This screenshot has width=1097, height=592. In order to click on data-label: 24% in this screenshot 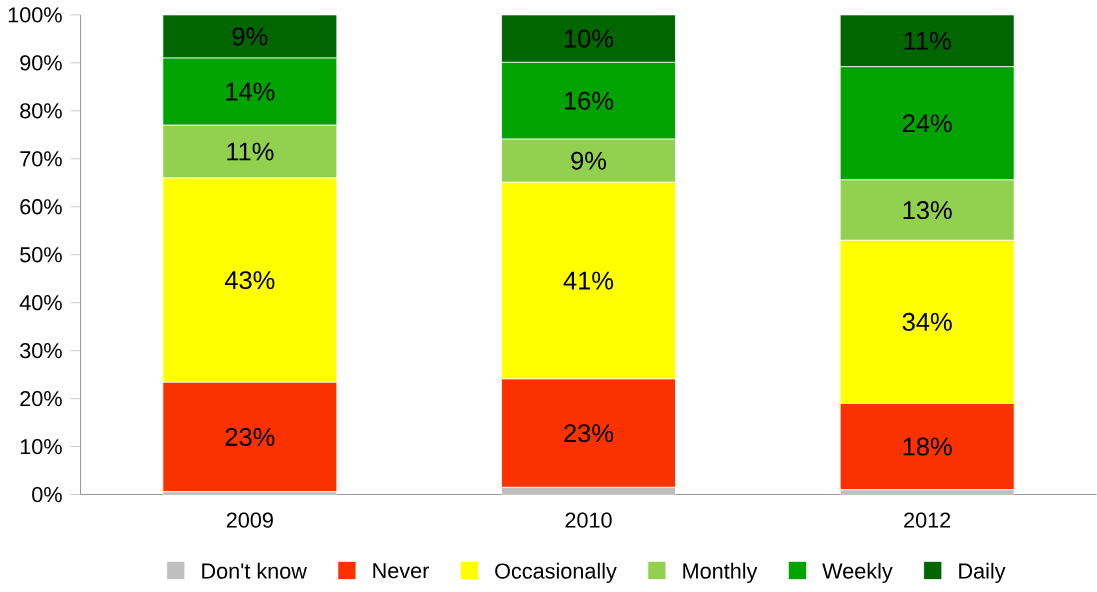, I will do `click(927, 123)`.